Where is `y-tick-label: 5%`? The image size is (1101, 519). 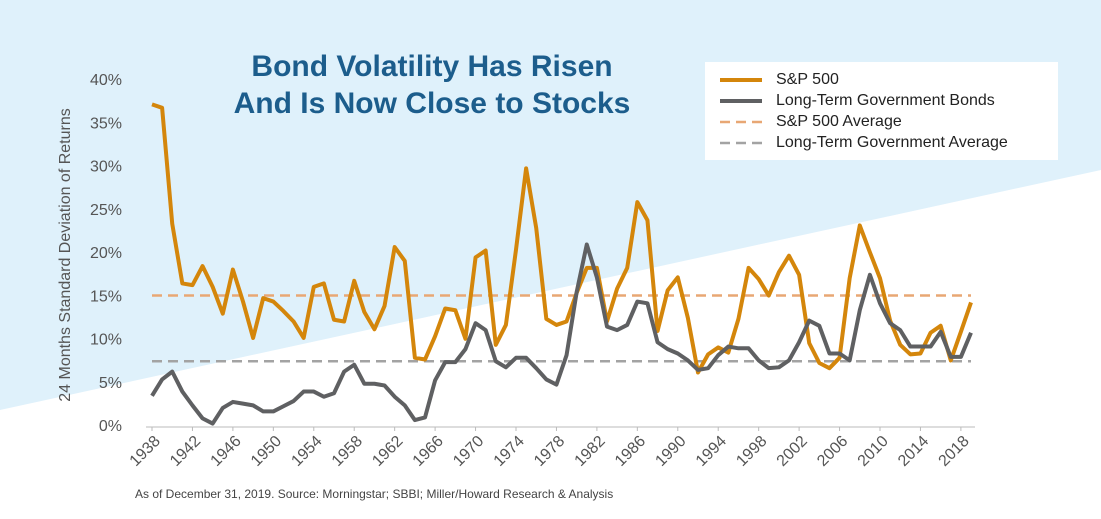
y-tick-label: 5% is located at coordinates (110, 383).